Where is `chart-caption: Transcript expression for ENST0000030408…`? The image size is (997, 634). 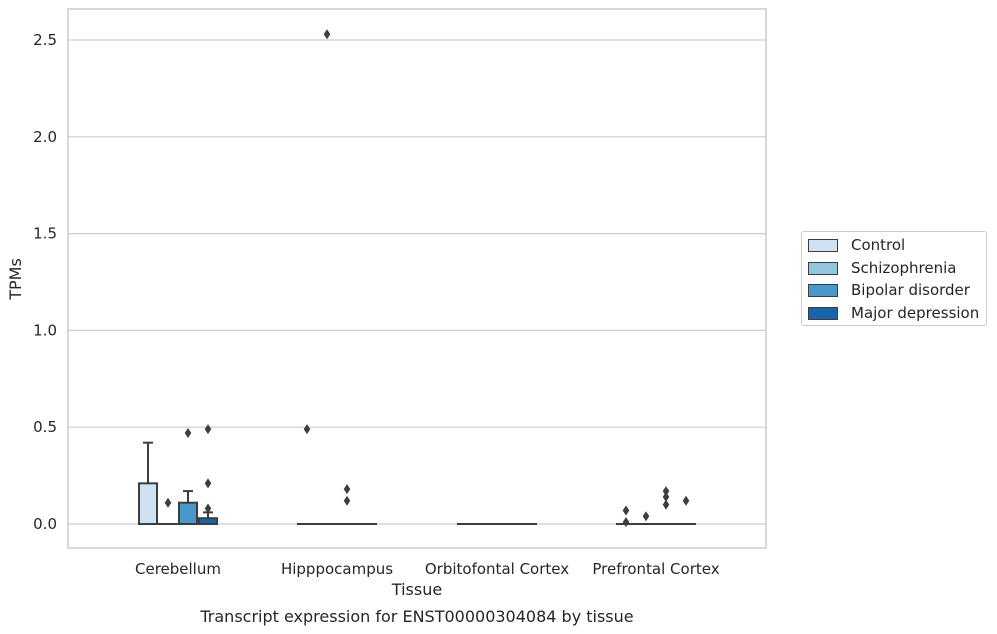
chart-caption: Transcript expression for ENST0000030408… is located at coordinates (416, 616).